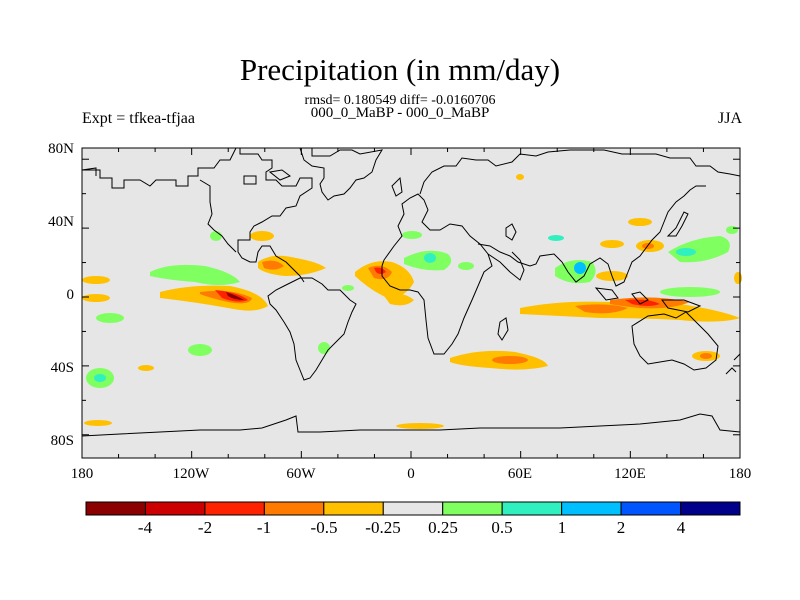  Describe the element at coordinates (70, 295) in the screenshot. I see `lat-label-0: 0` at that location.